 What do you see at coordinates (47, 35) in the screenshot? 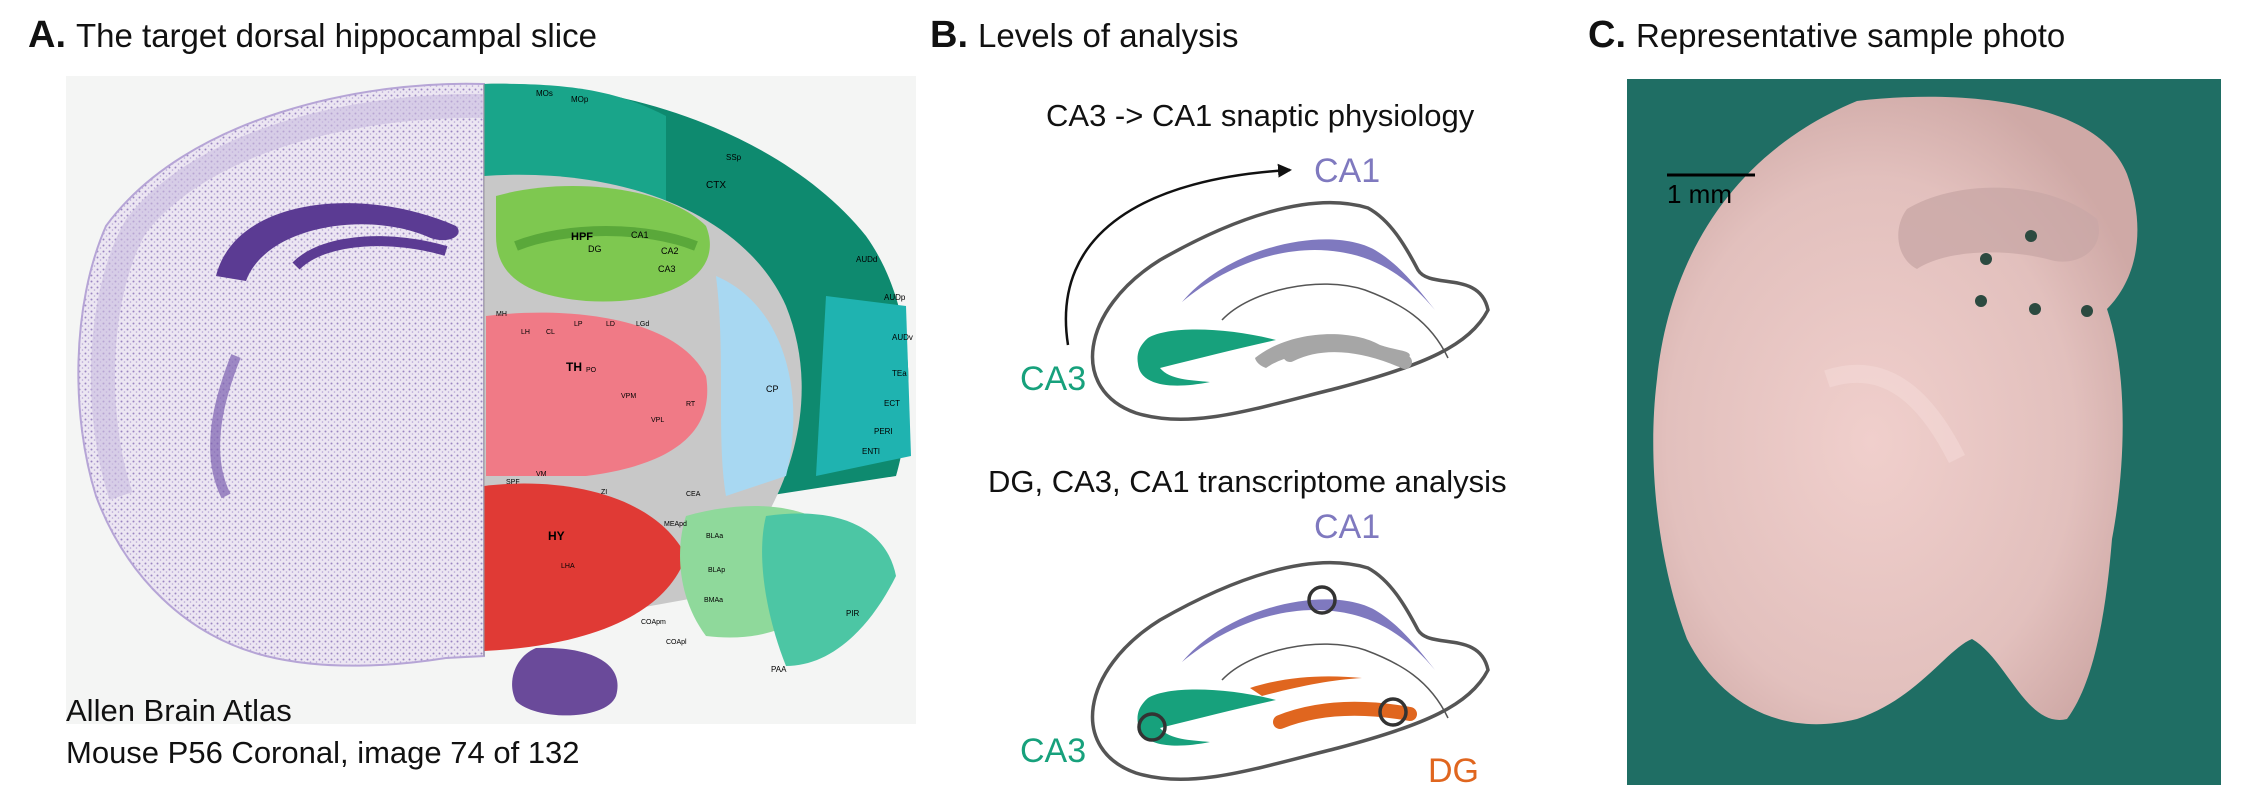
I see `panel-a-letter: A.` at bounding box center [47, 35].